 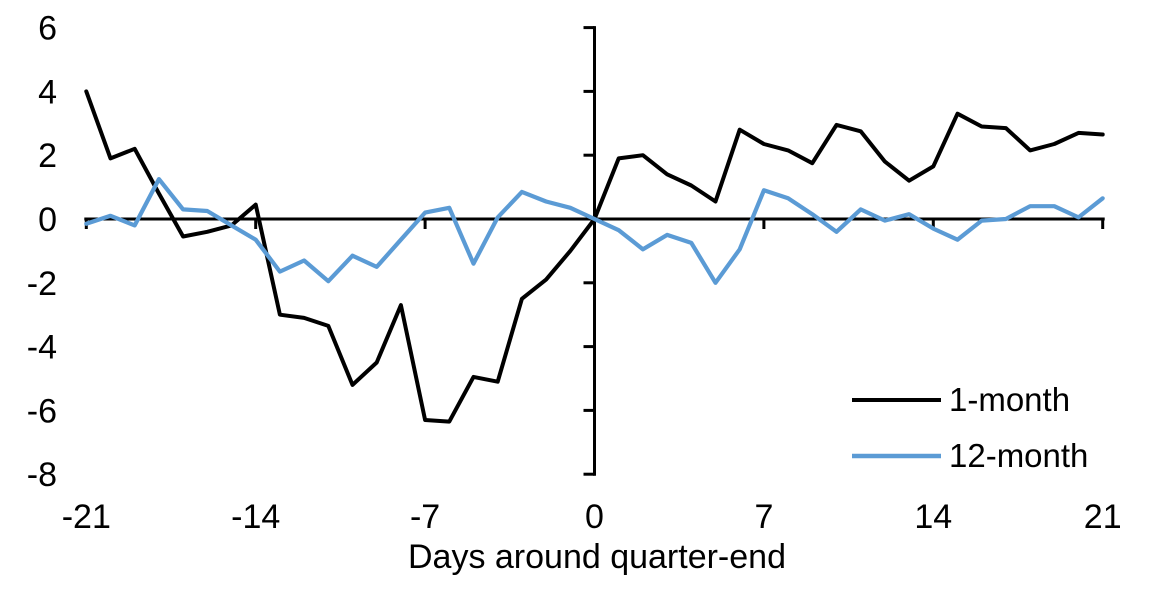 What do you see at coordinates (42, 284) in the screenshot?
I see `y-tick-label: -2` at bounding box center [42, 284].